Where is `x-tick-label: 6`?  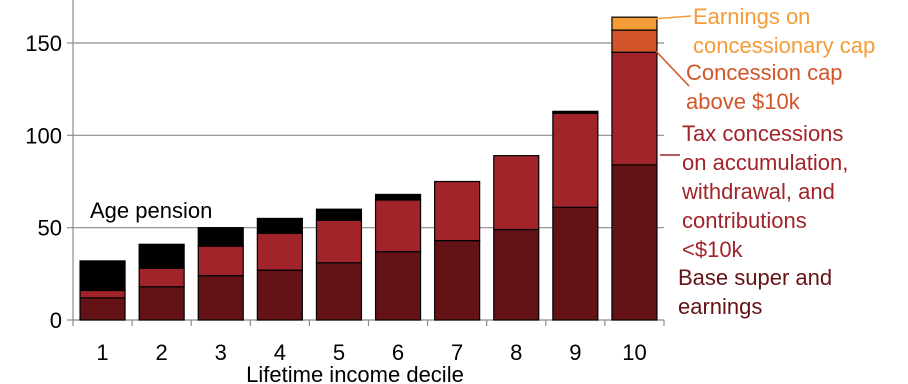 x-tick-label: 6 is located at coordinates (398, 352).